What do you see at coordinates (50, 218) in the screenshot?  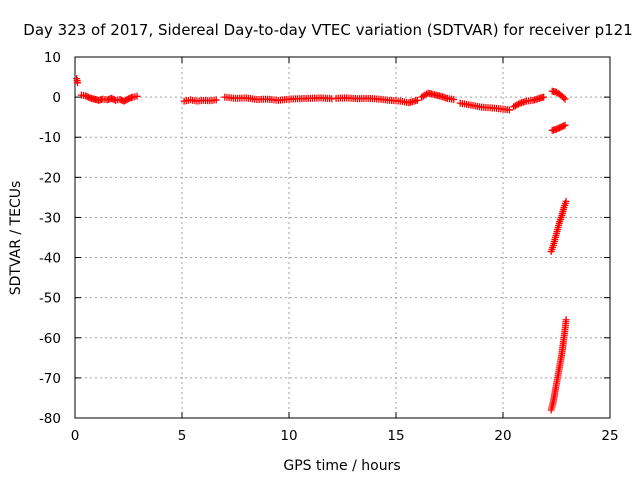 I see `y-tick-label: -30` at bounding box center [50, 218].